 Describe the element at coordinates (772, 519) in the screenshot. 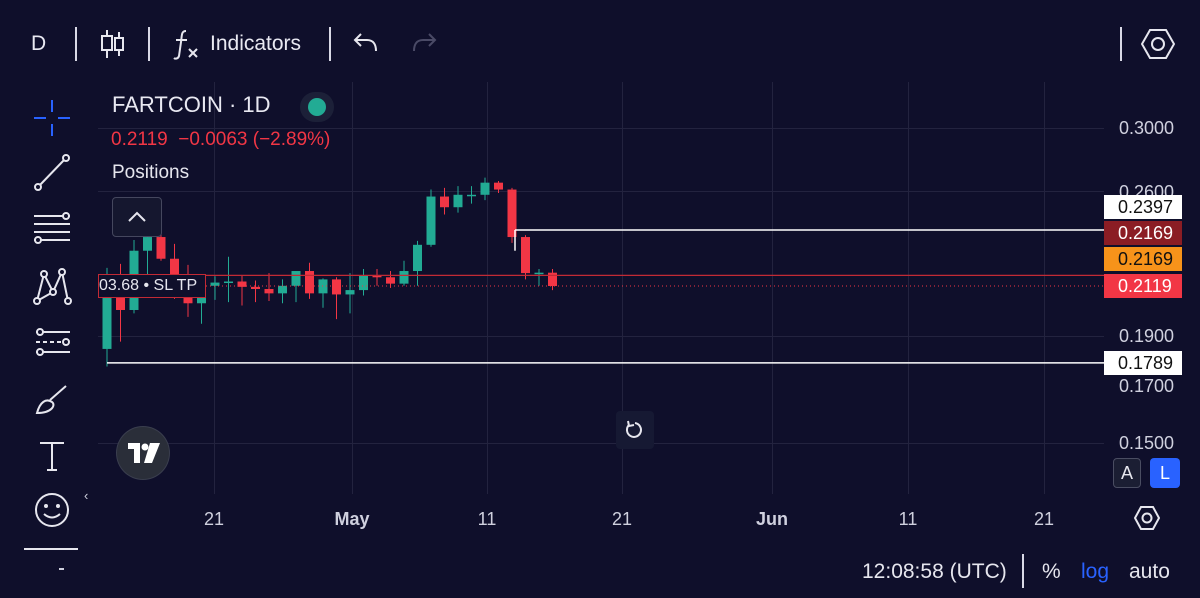

I see `date-tick-label: Jun` at that location.